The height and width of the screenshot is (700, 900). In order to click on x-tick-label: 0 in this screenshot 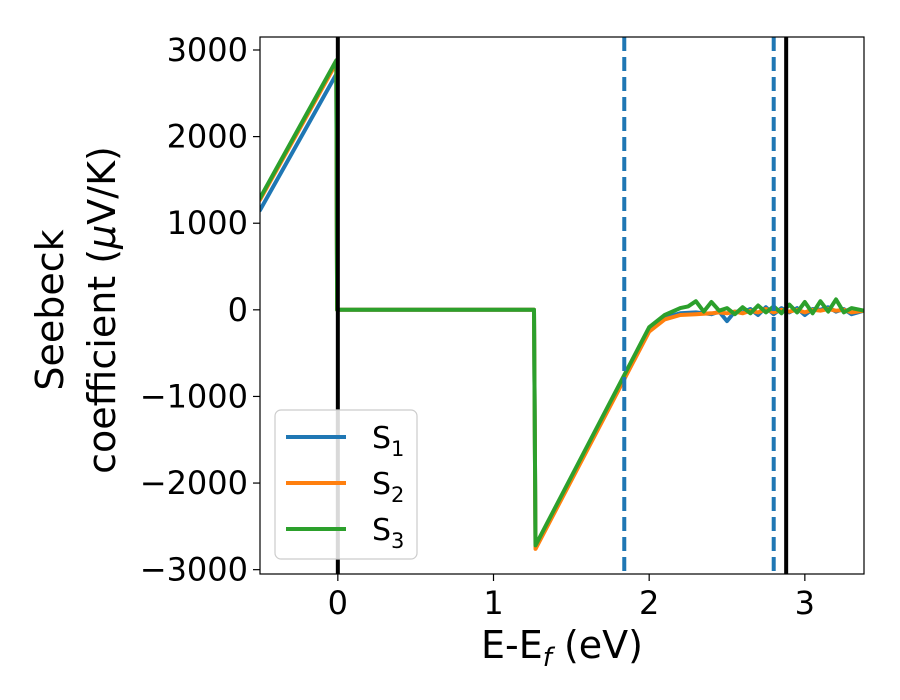, I will do `click(338, 603)`.